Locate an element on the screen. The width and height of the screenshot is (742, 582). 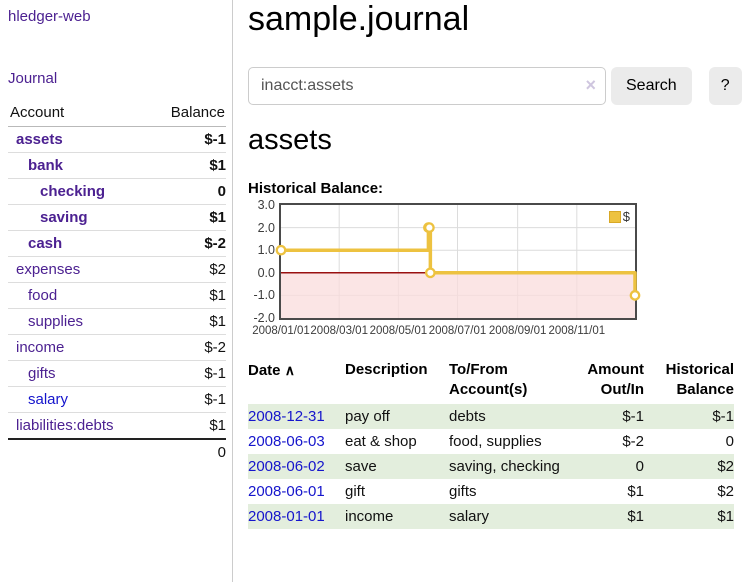
transaction-amount: $-1 is located at coordinates (633, 416).